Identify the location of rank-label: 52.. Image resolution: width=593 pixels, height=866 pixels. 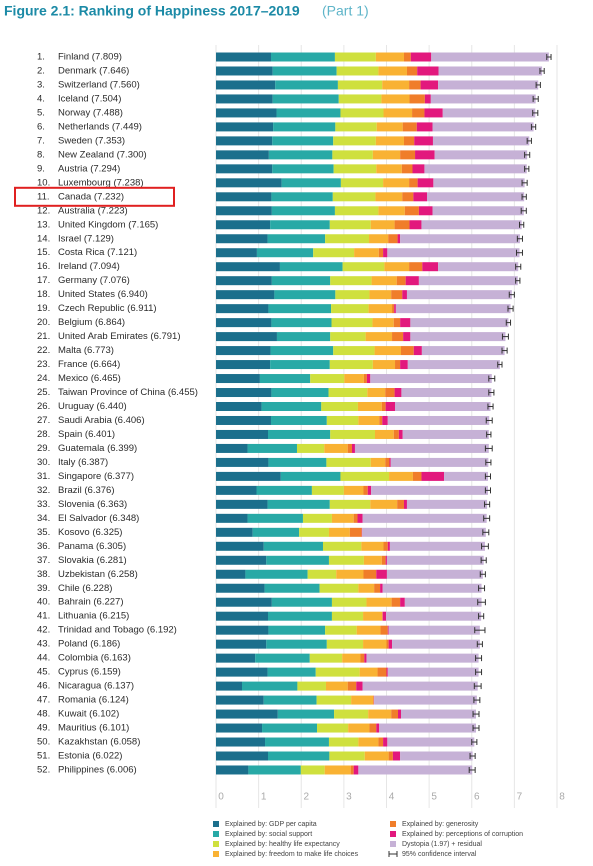
(43, 769).